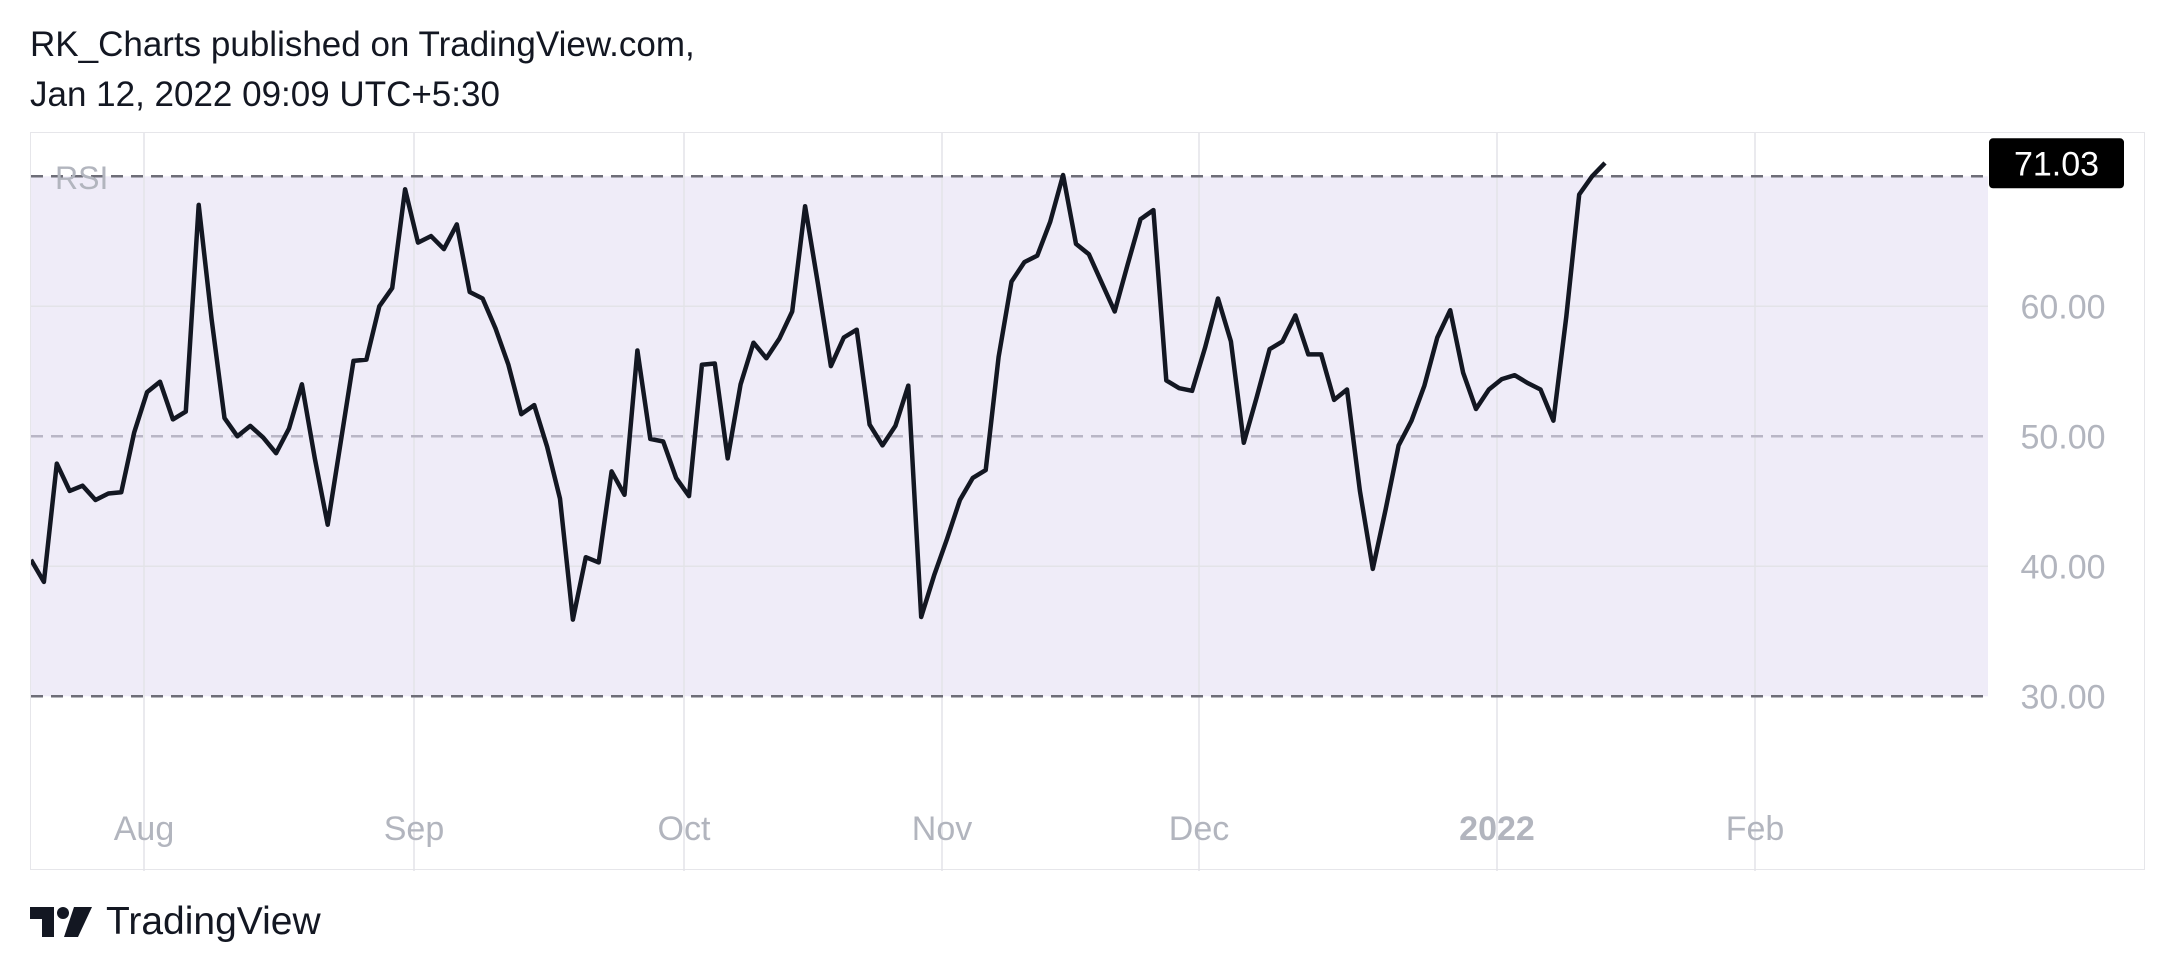 Image resolution: width=2175 pixels, height=975 pixels. I want to click on indicator-title: RSI, so click(81, 178).